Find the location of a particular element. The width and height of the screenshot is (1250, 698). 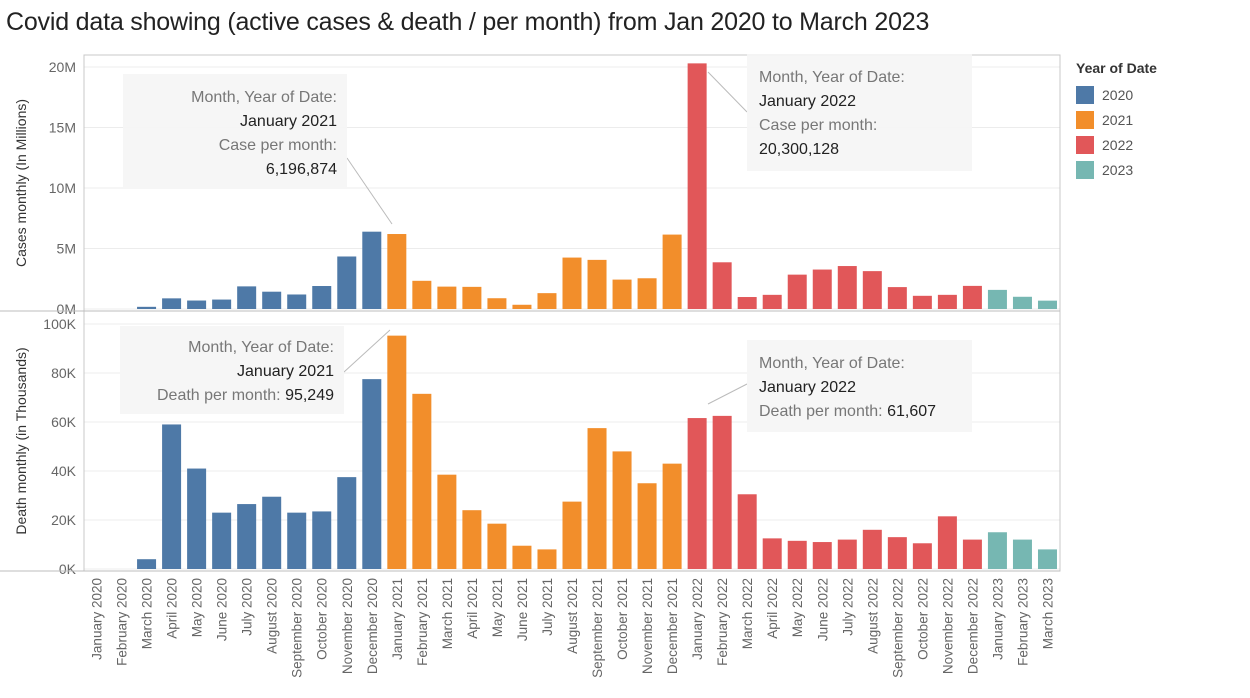

x-tick-label: January 2020 is located at coordinates (97, 619).